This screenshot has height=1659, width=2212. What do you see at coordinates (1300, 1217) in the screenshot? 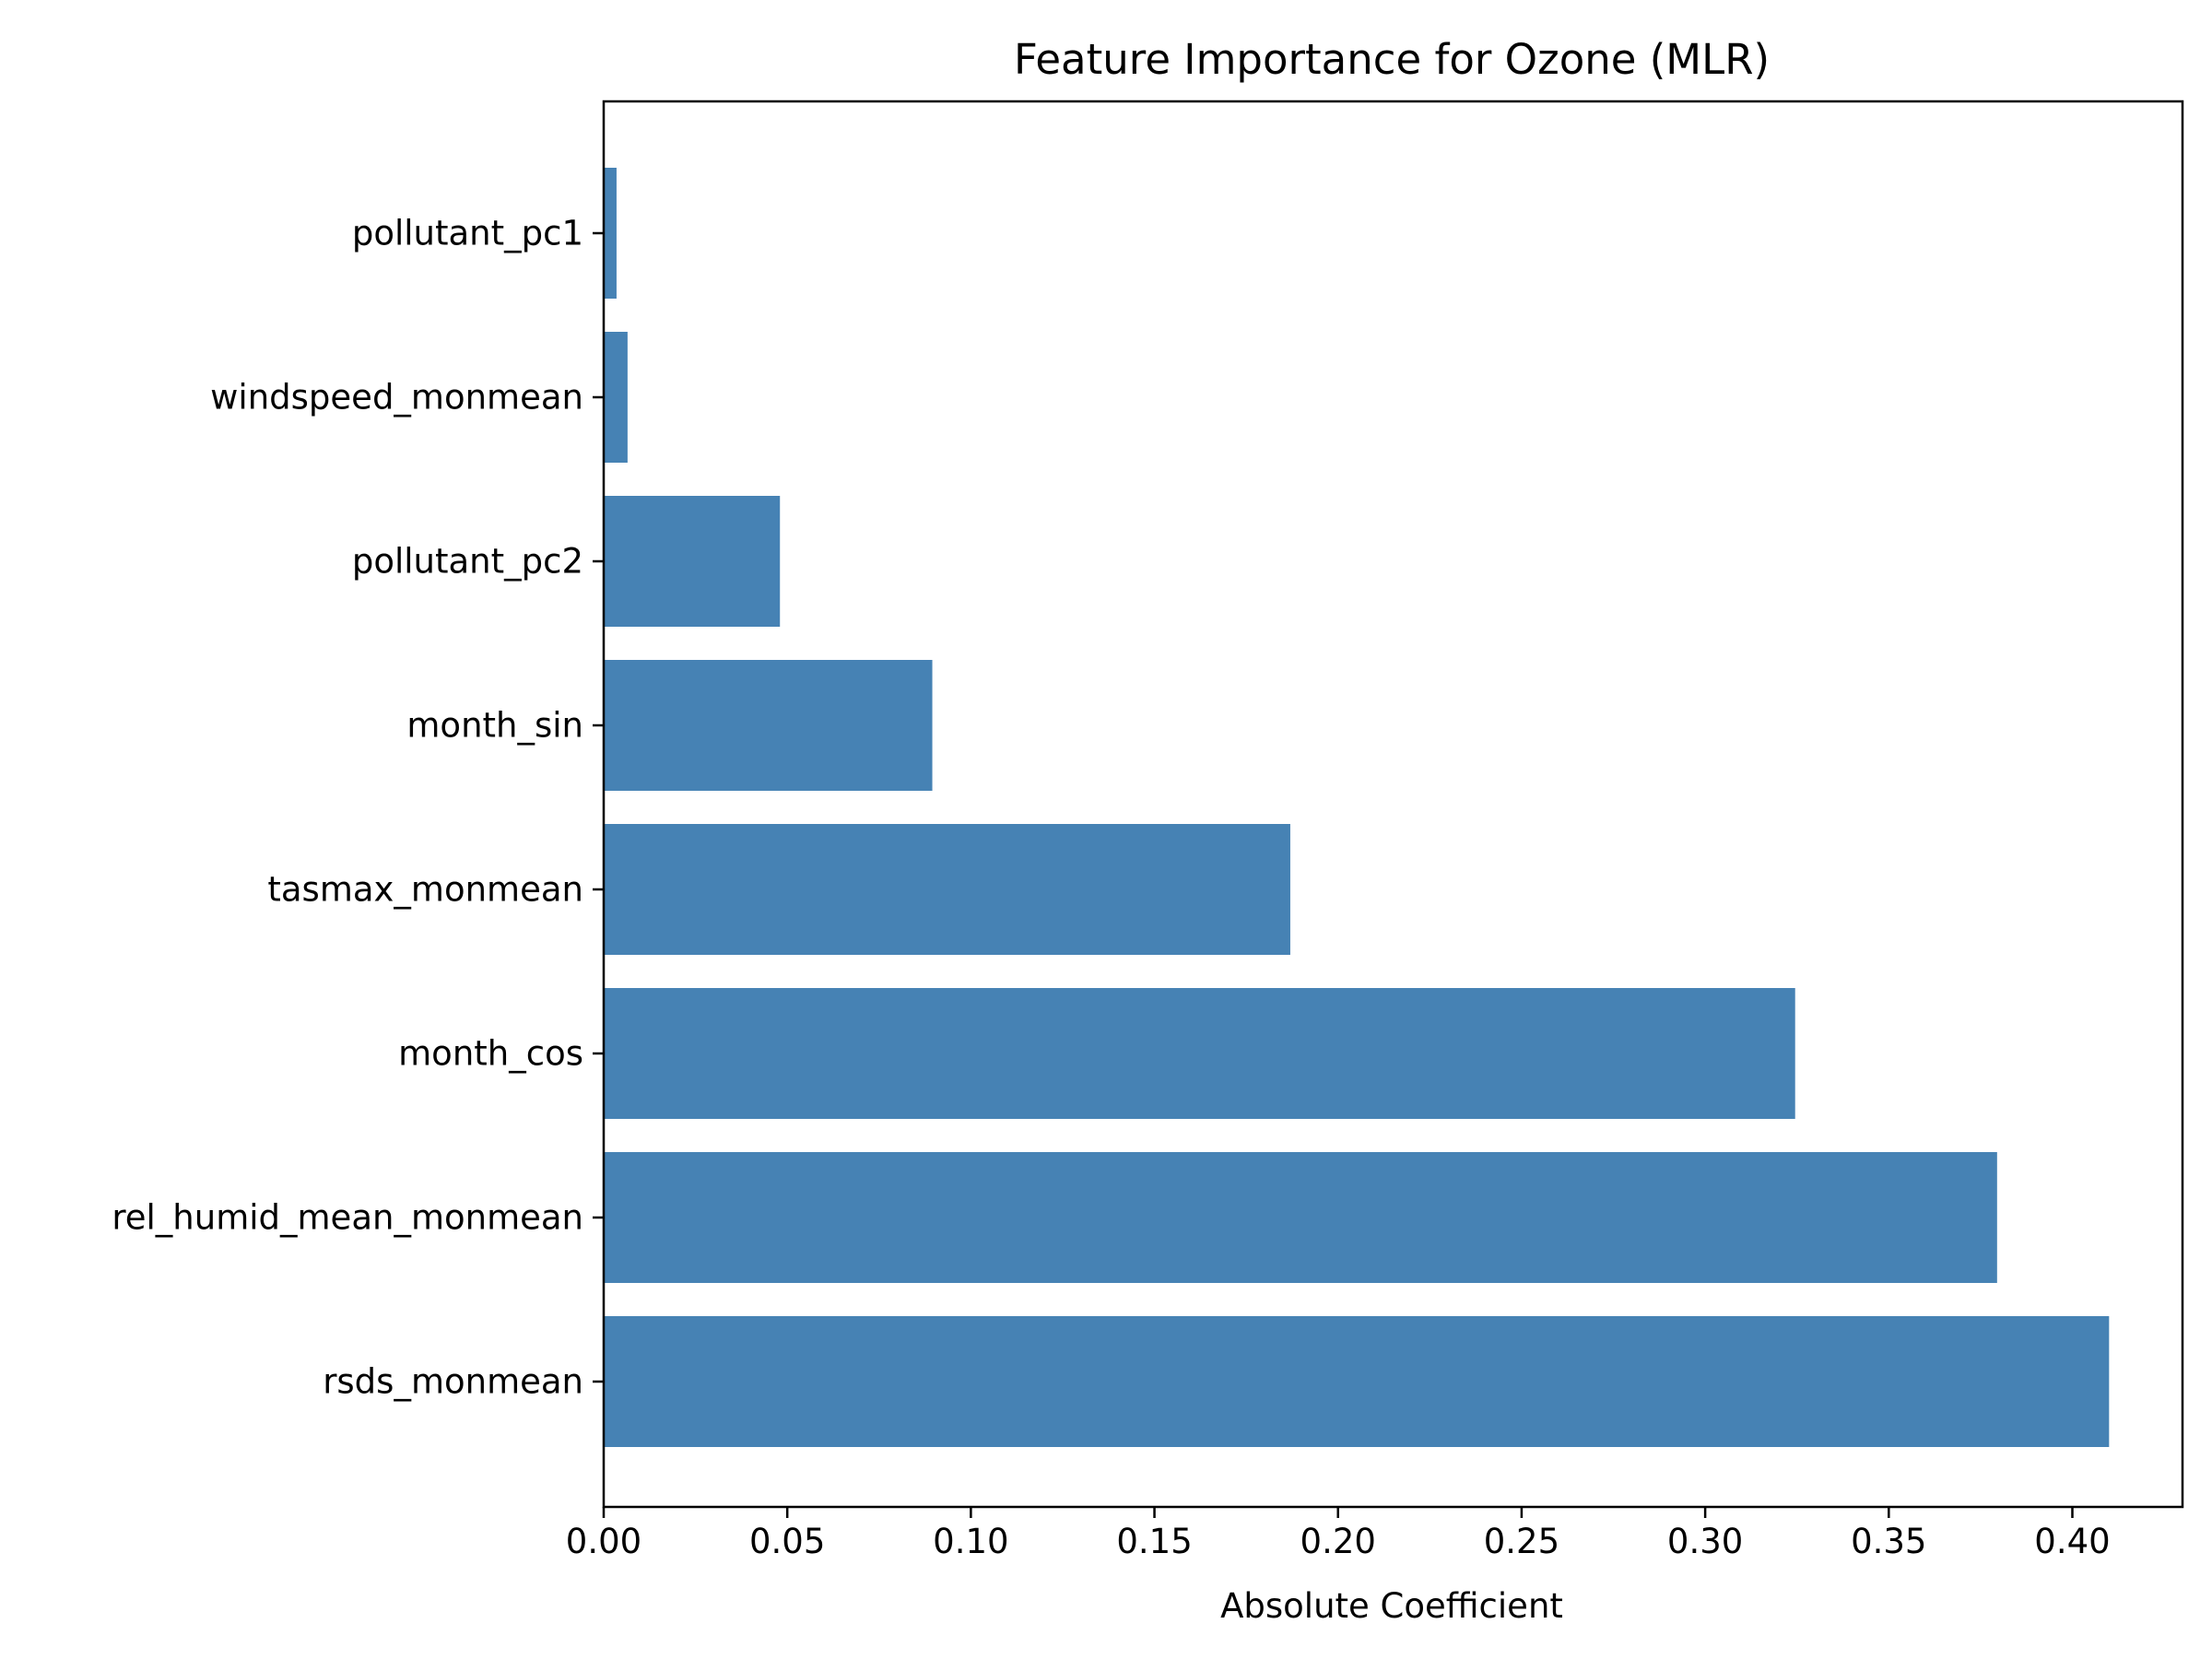
I see `bar-rel-humid-mean-monmean` at bounding box center [1300, 1217].